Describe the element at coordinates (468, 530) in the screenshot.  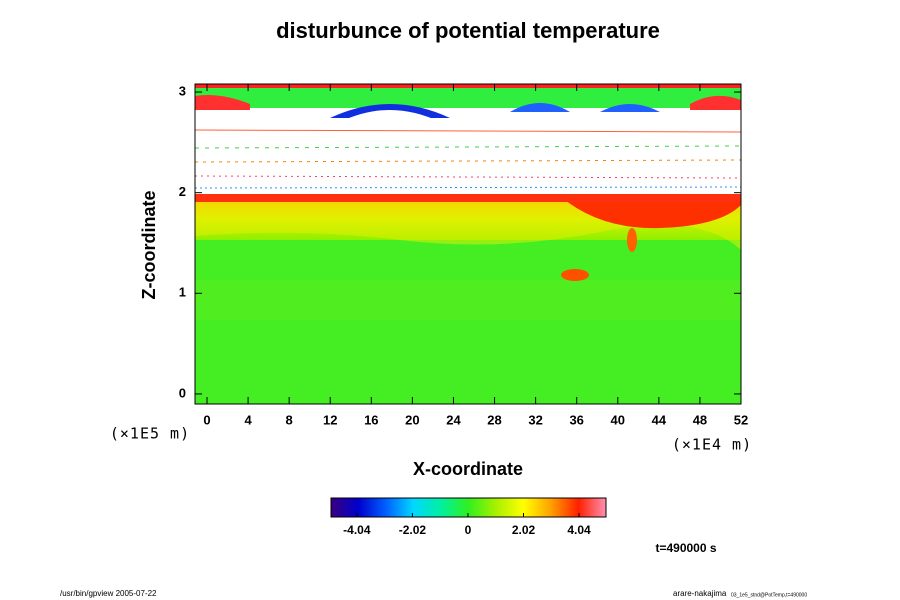
I see `colorbar-tick-label: 0` at that location.